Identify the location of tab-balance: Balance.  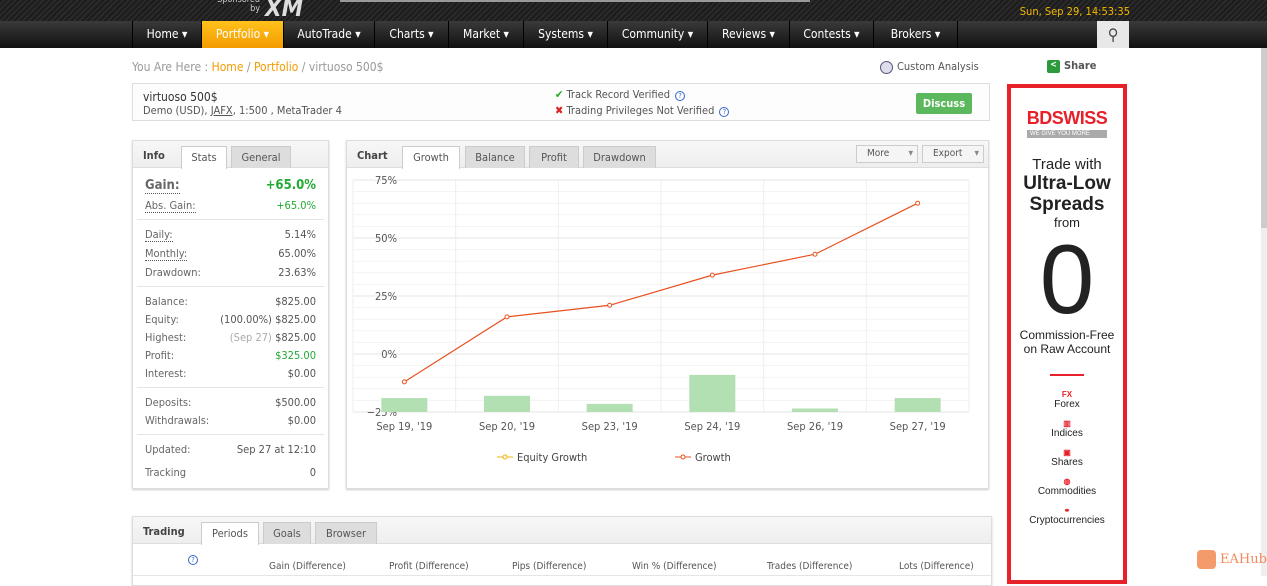
(495, 157).